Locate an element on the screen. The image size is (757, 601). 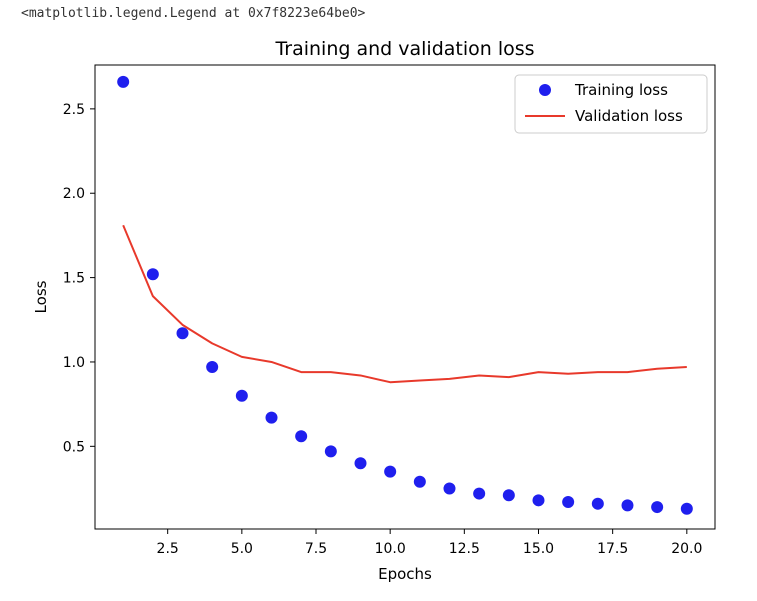
x-tick-label: 12.5 is located at coordinates (464, 549).